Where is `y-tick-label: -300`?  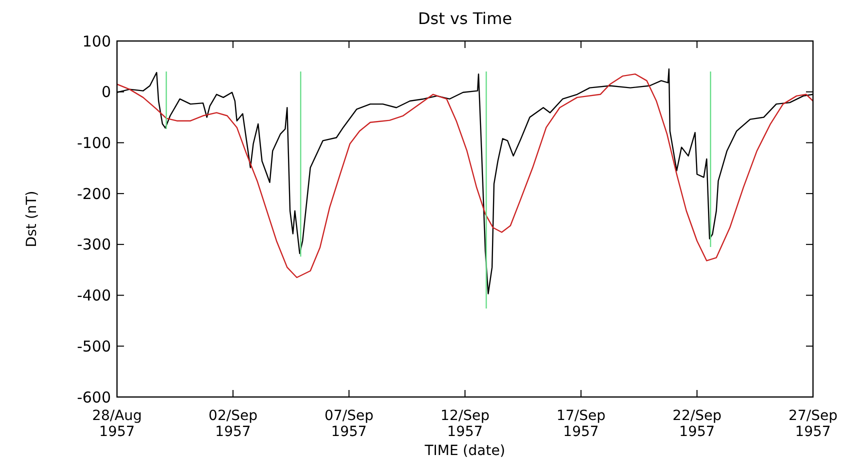
y-tick-label: -300 is located at coordinates (93, 245).